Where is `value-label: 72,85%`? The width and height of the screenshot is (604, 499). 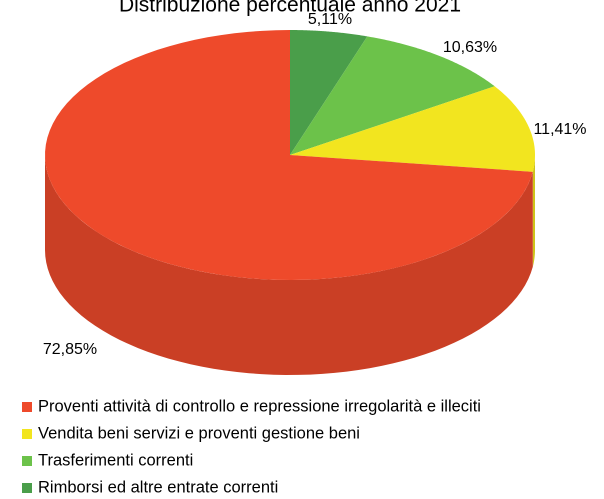 value-label: 72,85% is located at coordinates (70, 349).